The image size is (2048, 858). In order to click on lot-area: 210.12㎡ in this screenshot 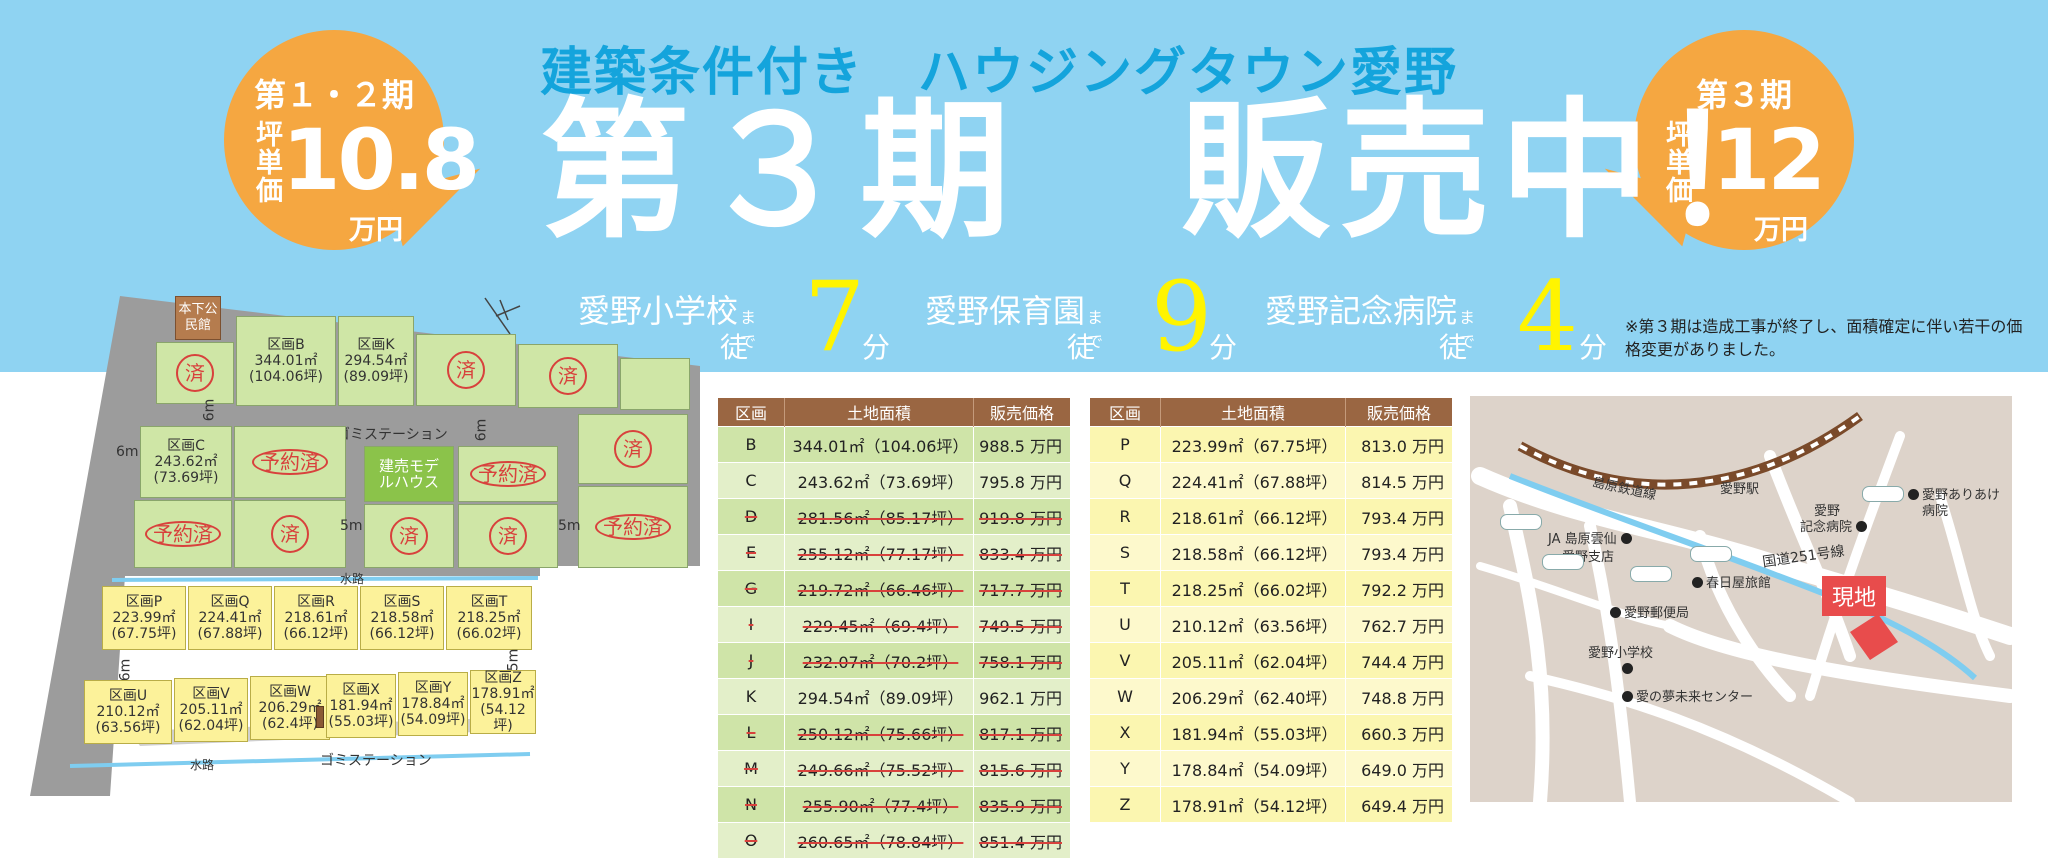, I will do `click(128, 712)`.